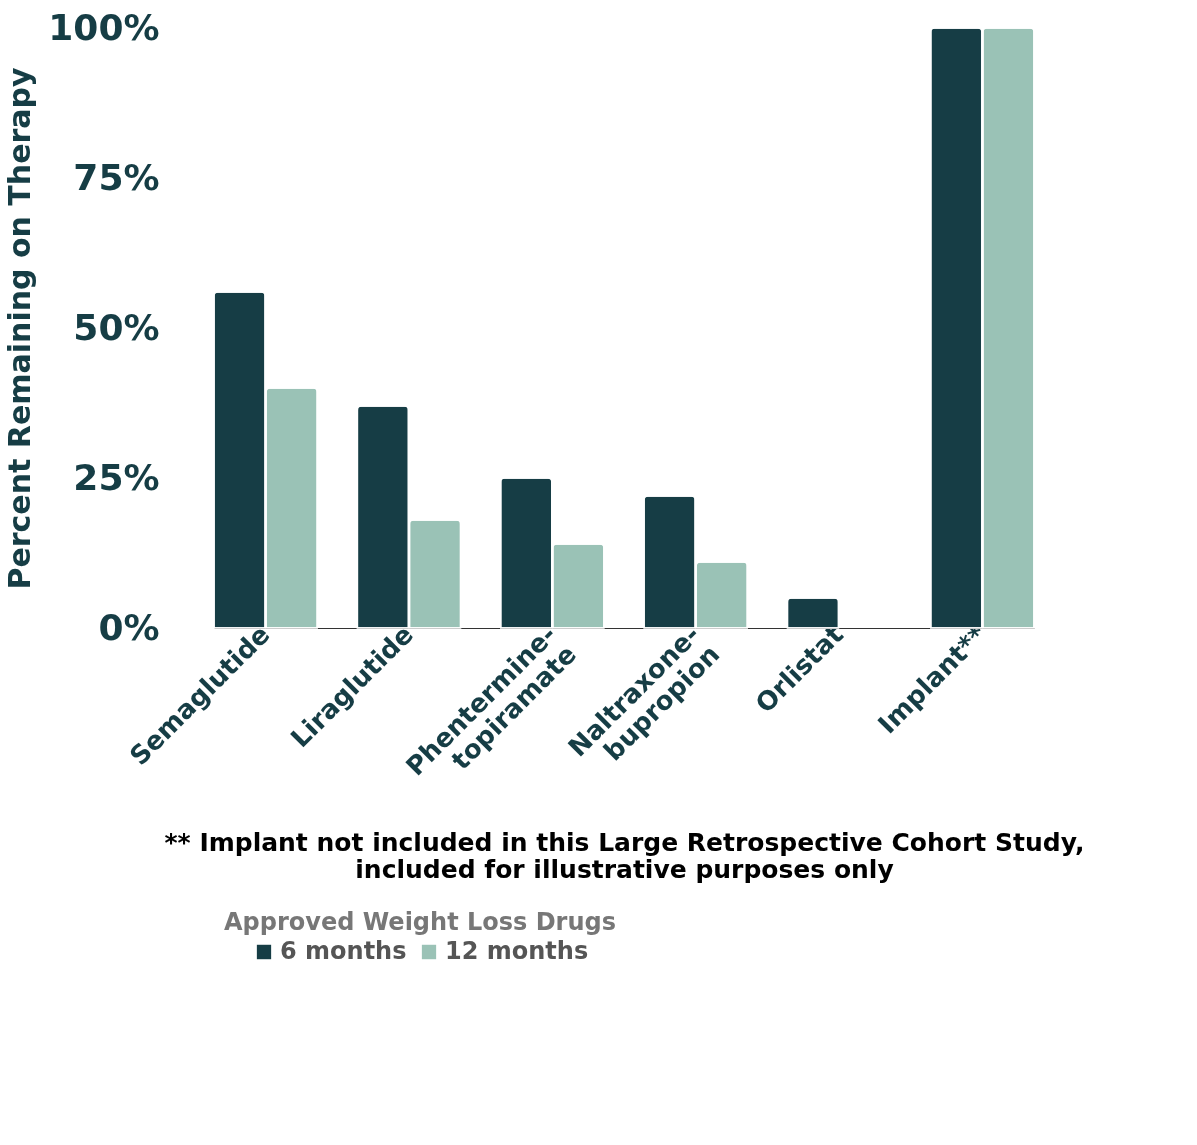  I want to click on legend-label: 6 months, so click(343, 951).